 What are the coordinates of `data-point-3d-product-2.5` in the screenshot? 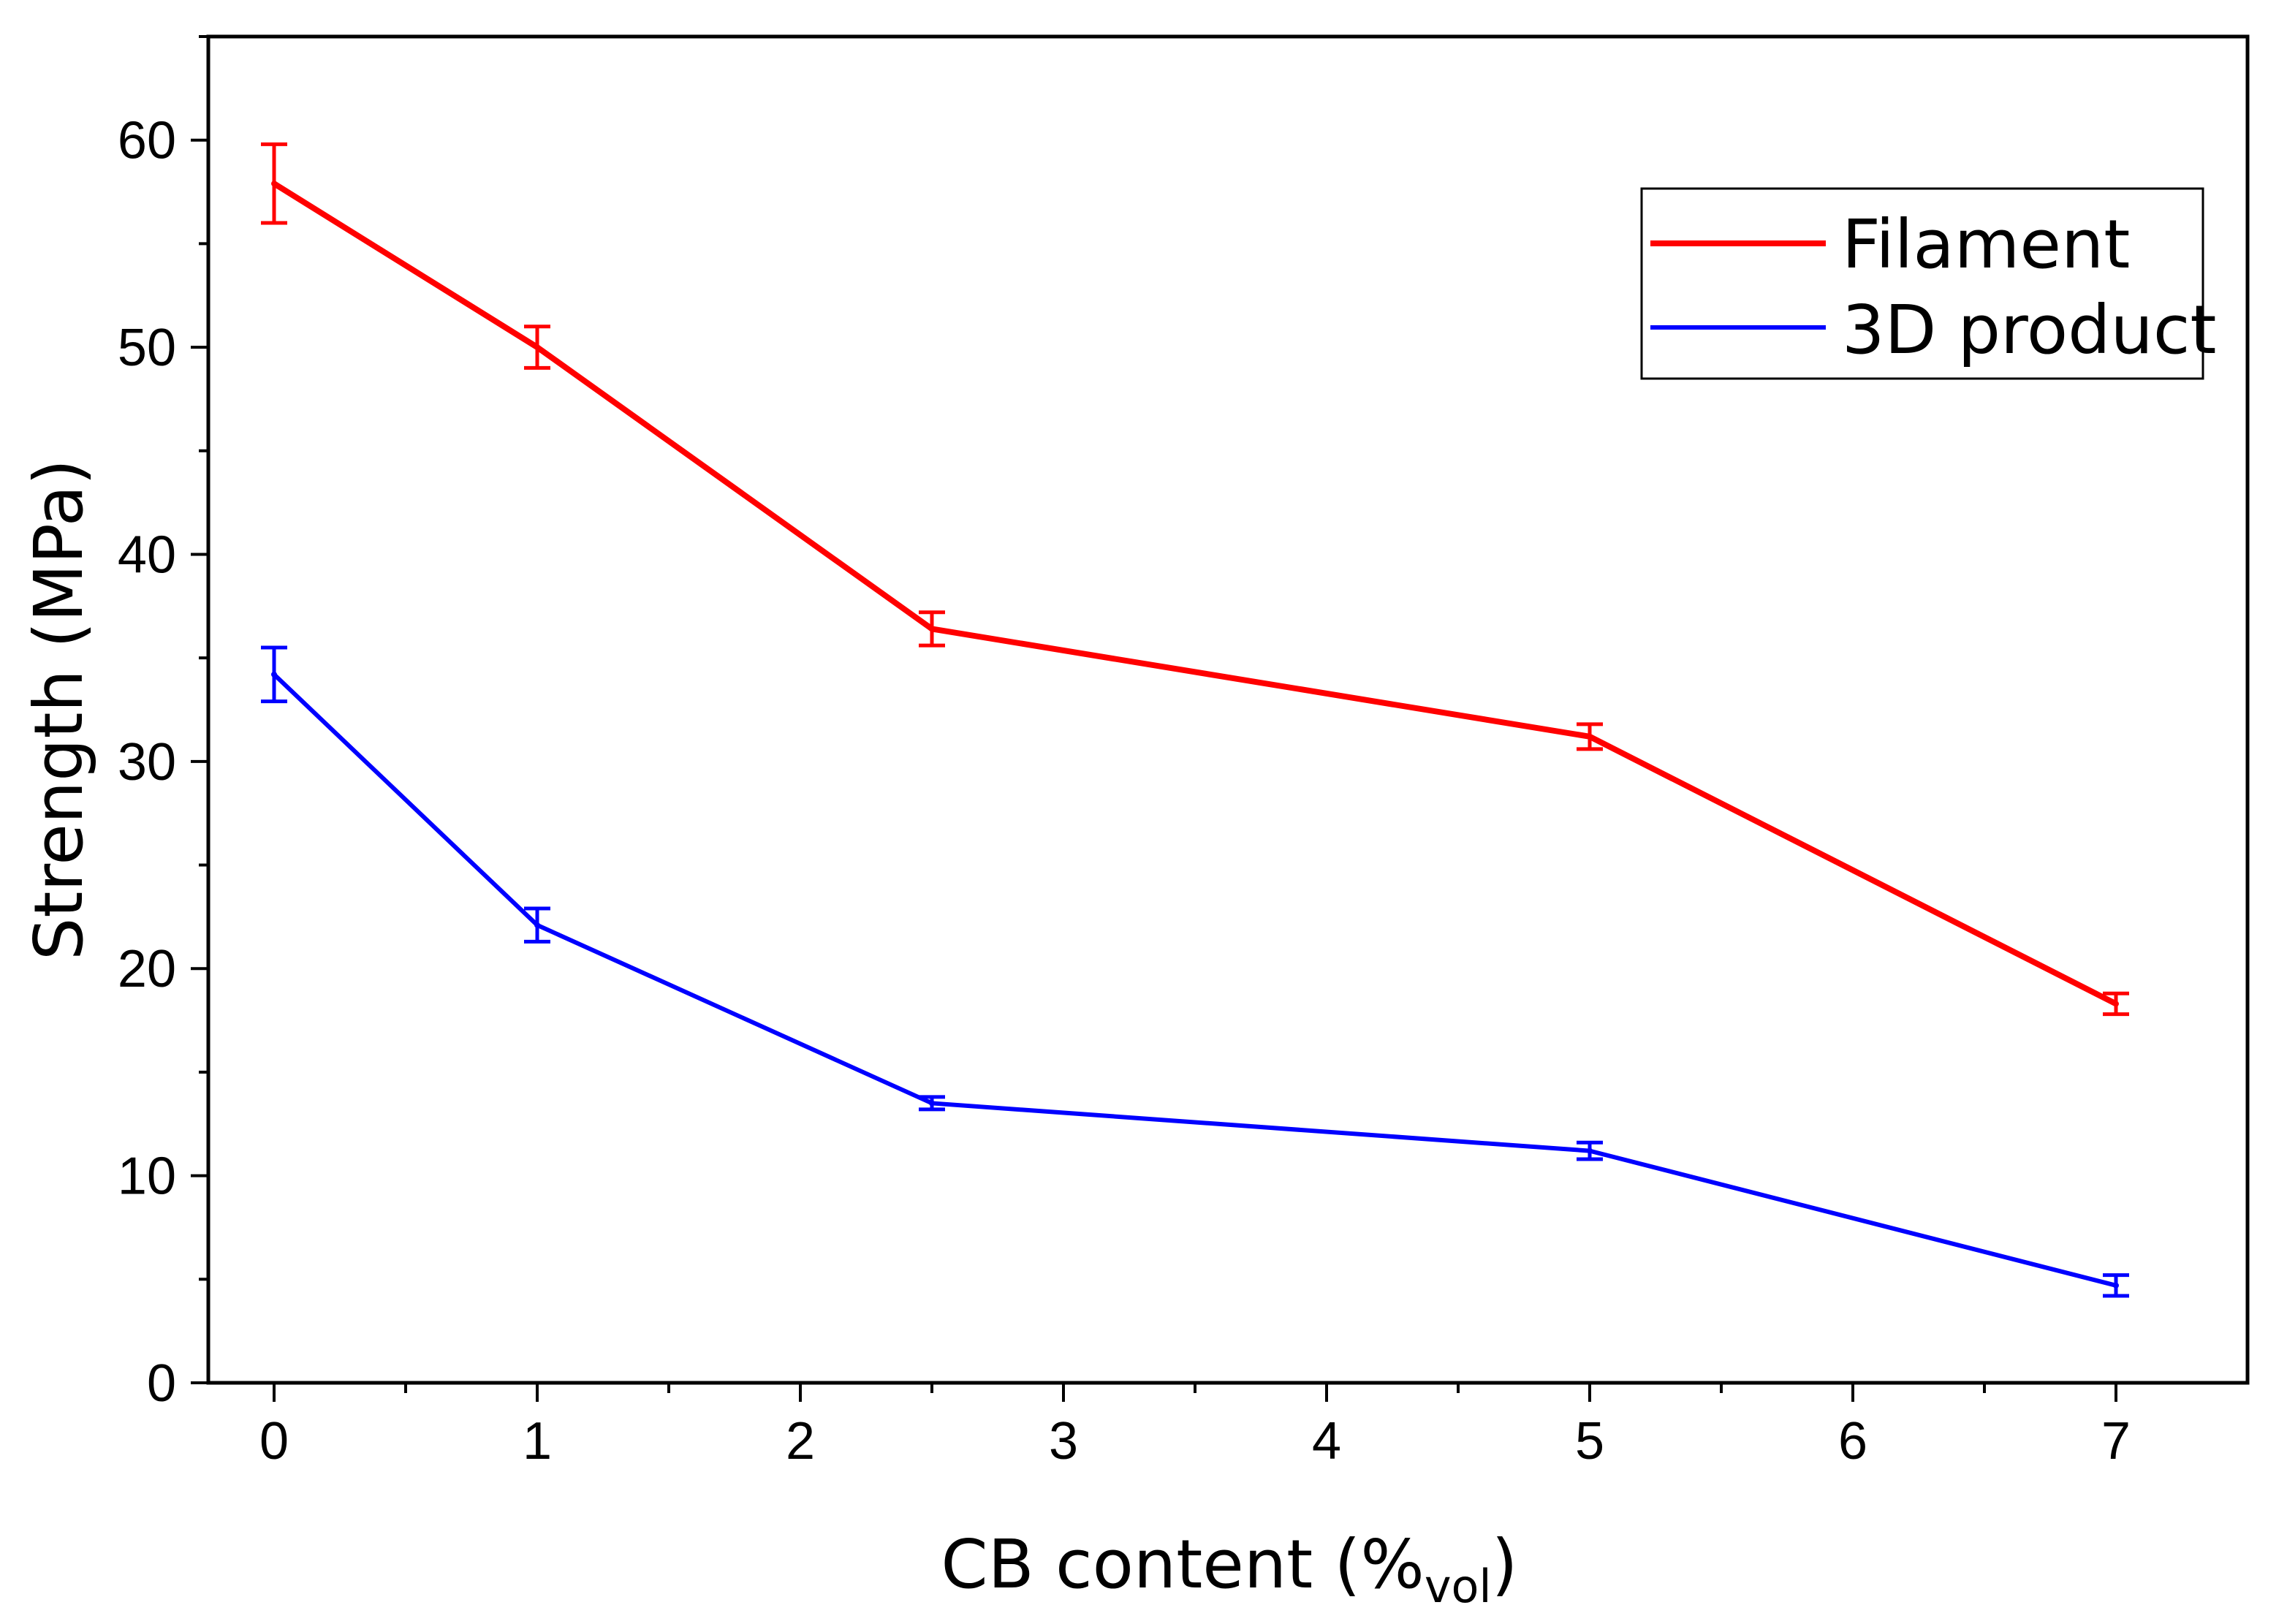 It's located at (932, 1104).